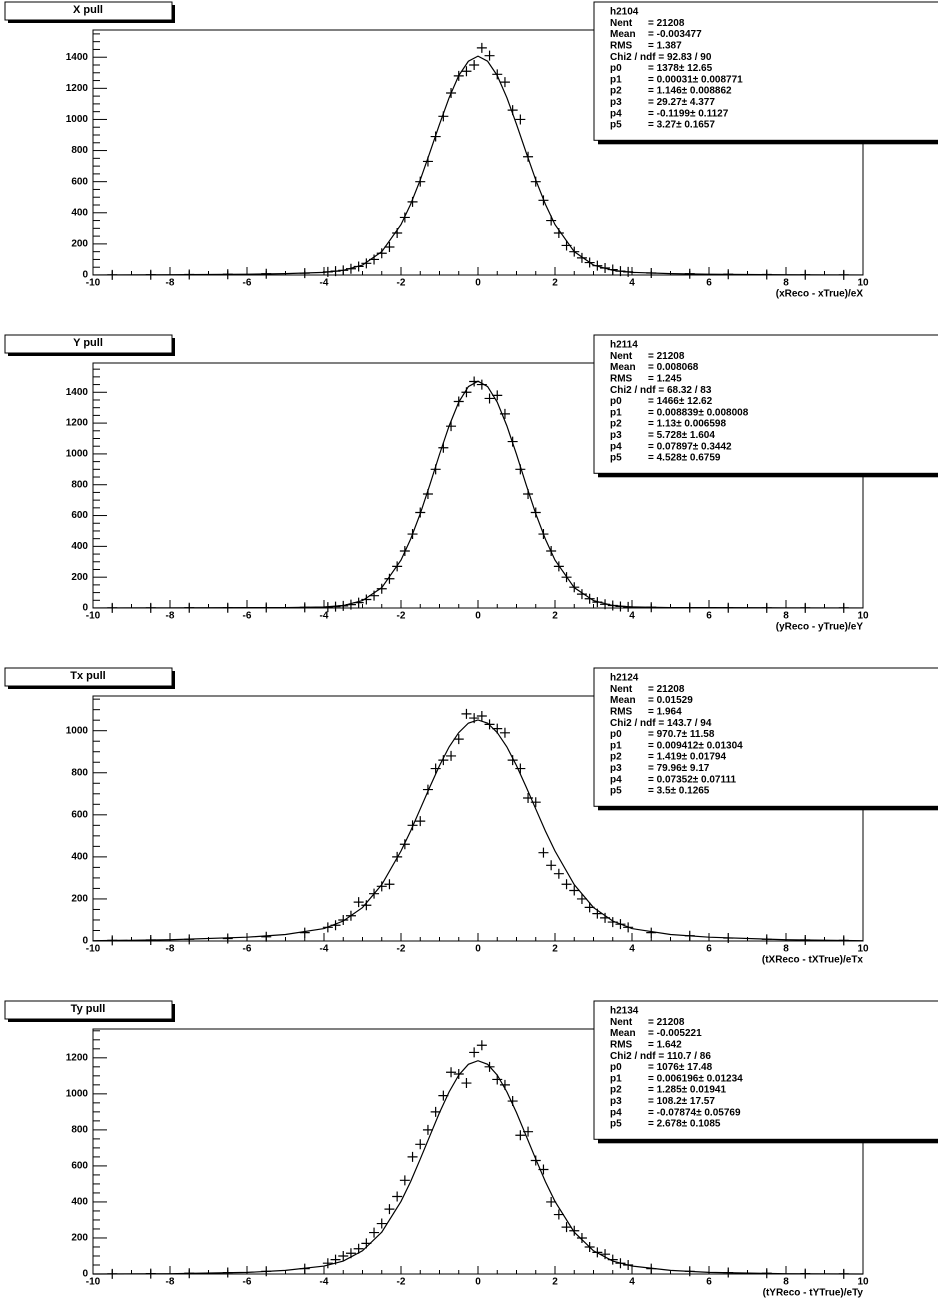 Image resolution: width=938 pixels, height=1303 pixels. What do you see at coordinates (660, 1056) in the screenshot?
I see `stats-label: Chi2 / ndf = 110.7 / 86` at bounding box center [660, 1056].